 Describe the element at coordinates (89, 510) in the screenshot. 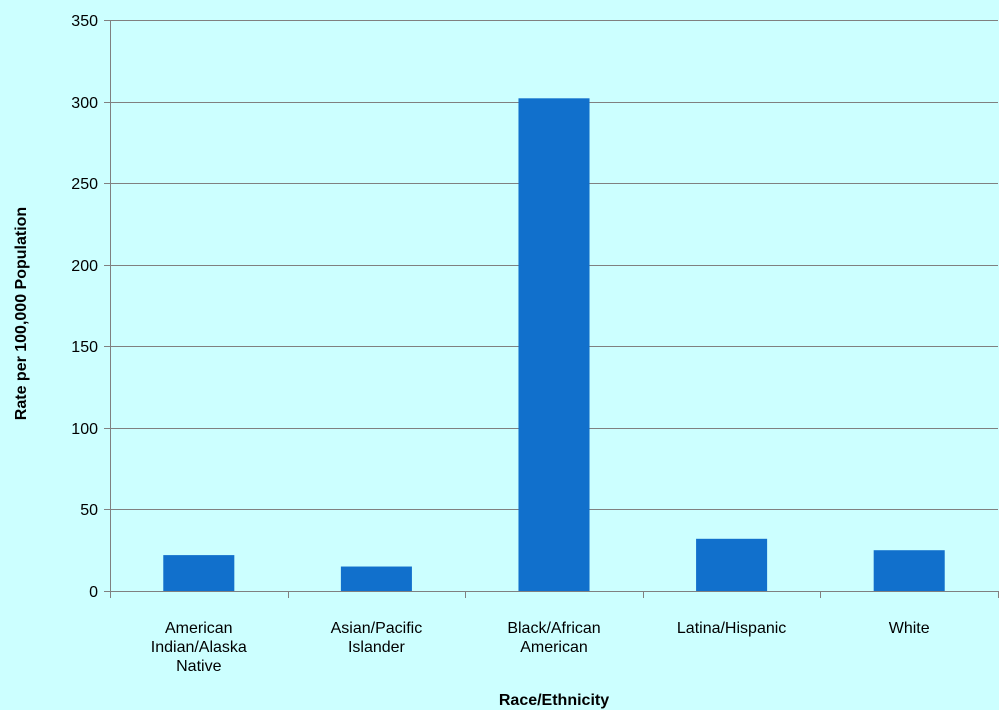

I see `y-tick-label: 50` at that location.